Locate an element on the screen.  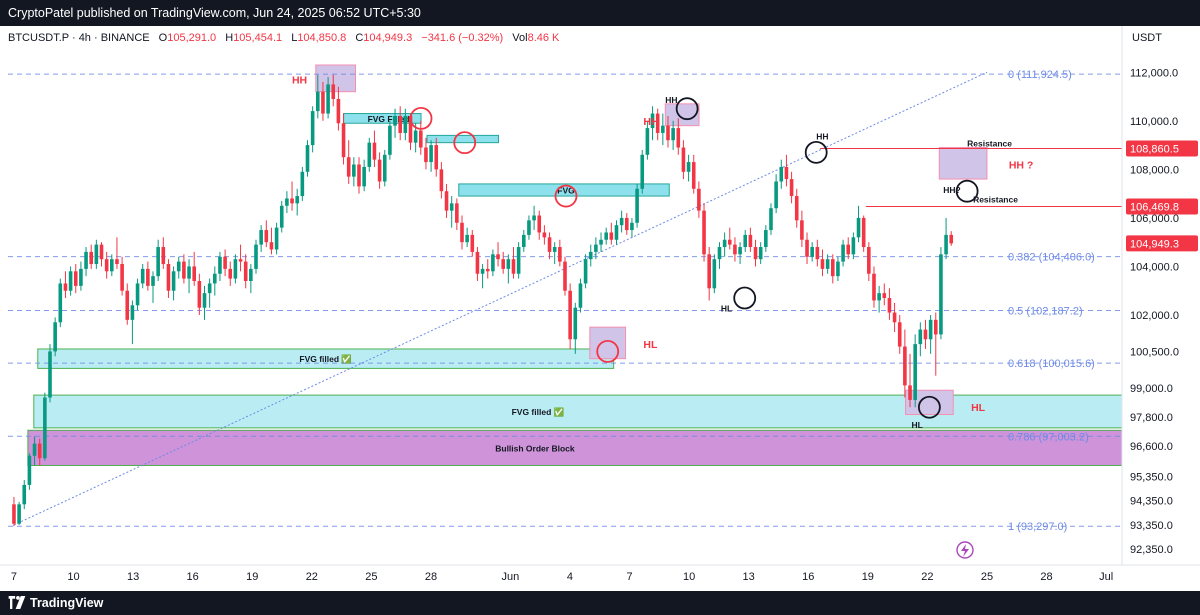
time-axis-tick: 19 is located at coordinates (868, 577).